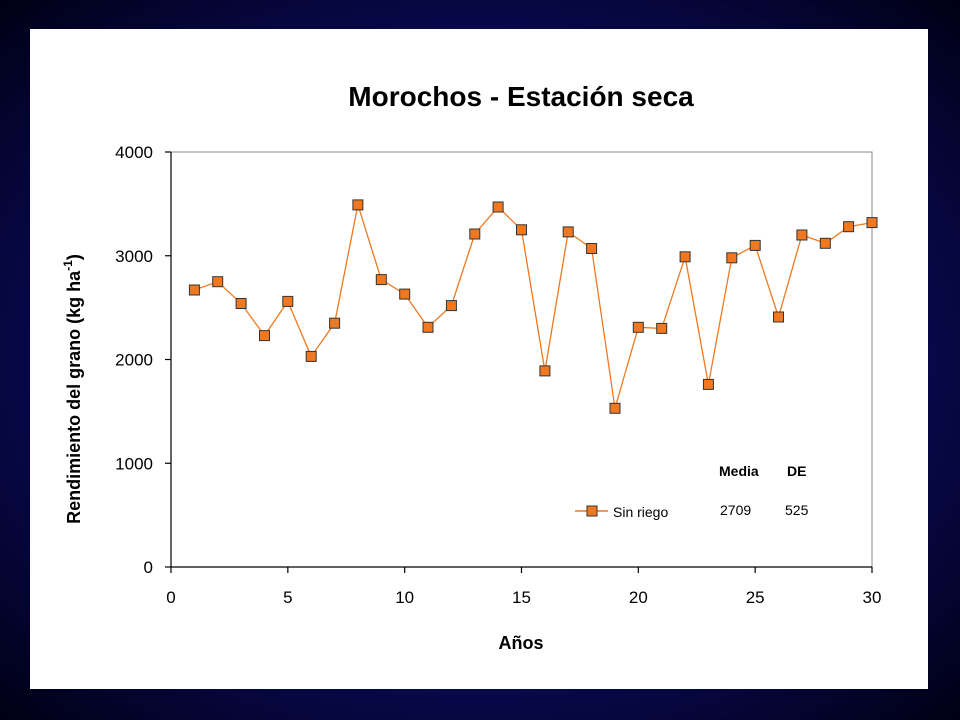  What do you see at coordinates (287, 597) in the screenshot?
I see `x-tick-label: 5` at bounding box center [287, 597].